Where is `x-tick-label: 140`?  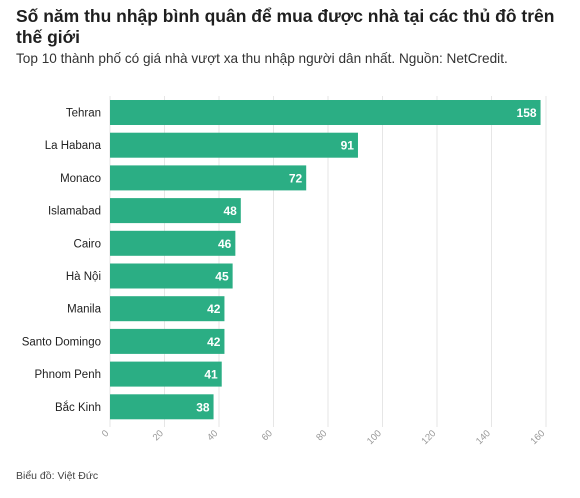
x-tick-label: 140 is located at coordinates (483, 437).